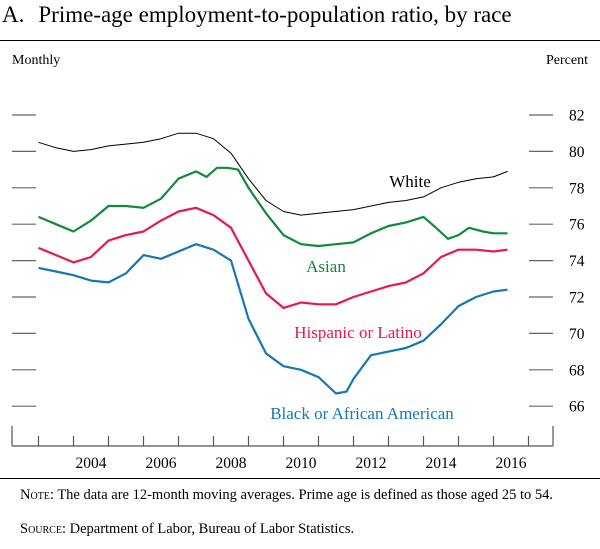 This screenshot has height=549, width=600. I want to click on y-tick-label: 72, so click(577, 298).